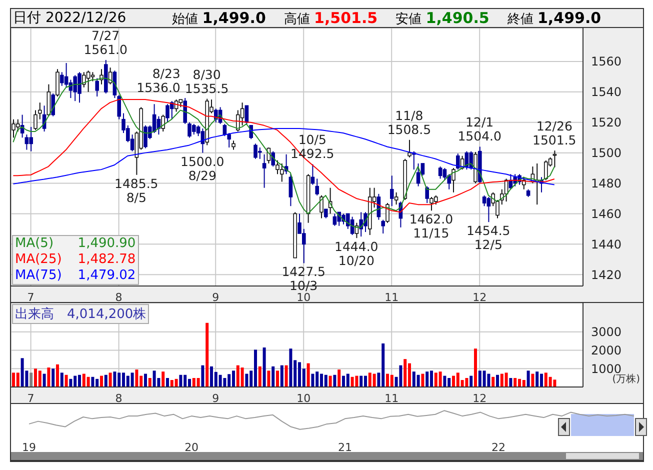  What do you see at coordinates (479, 398) in the screenshot?
I see `x-tick-label: 12` at bounding box center [479, 398].